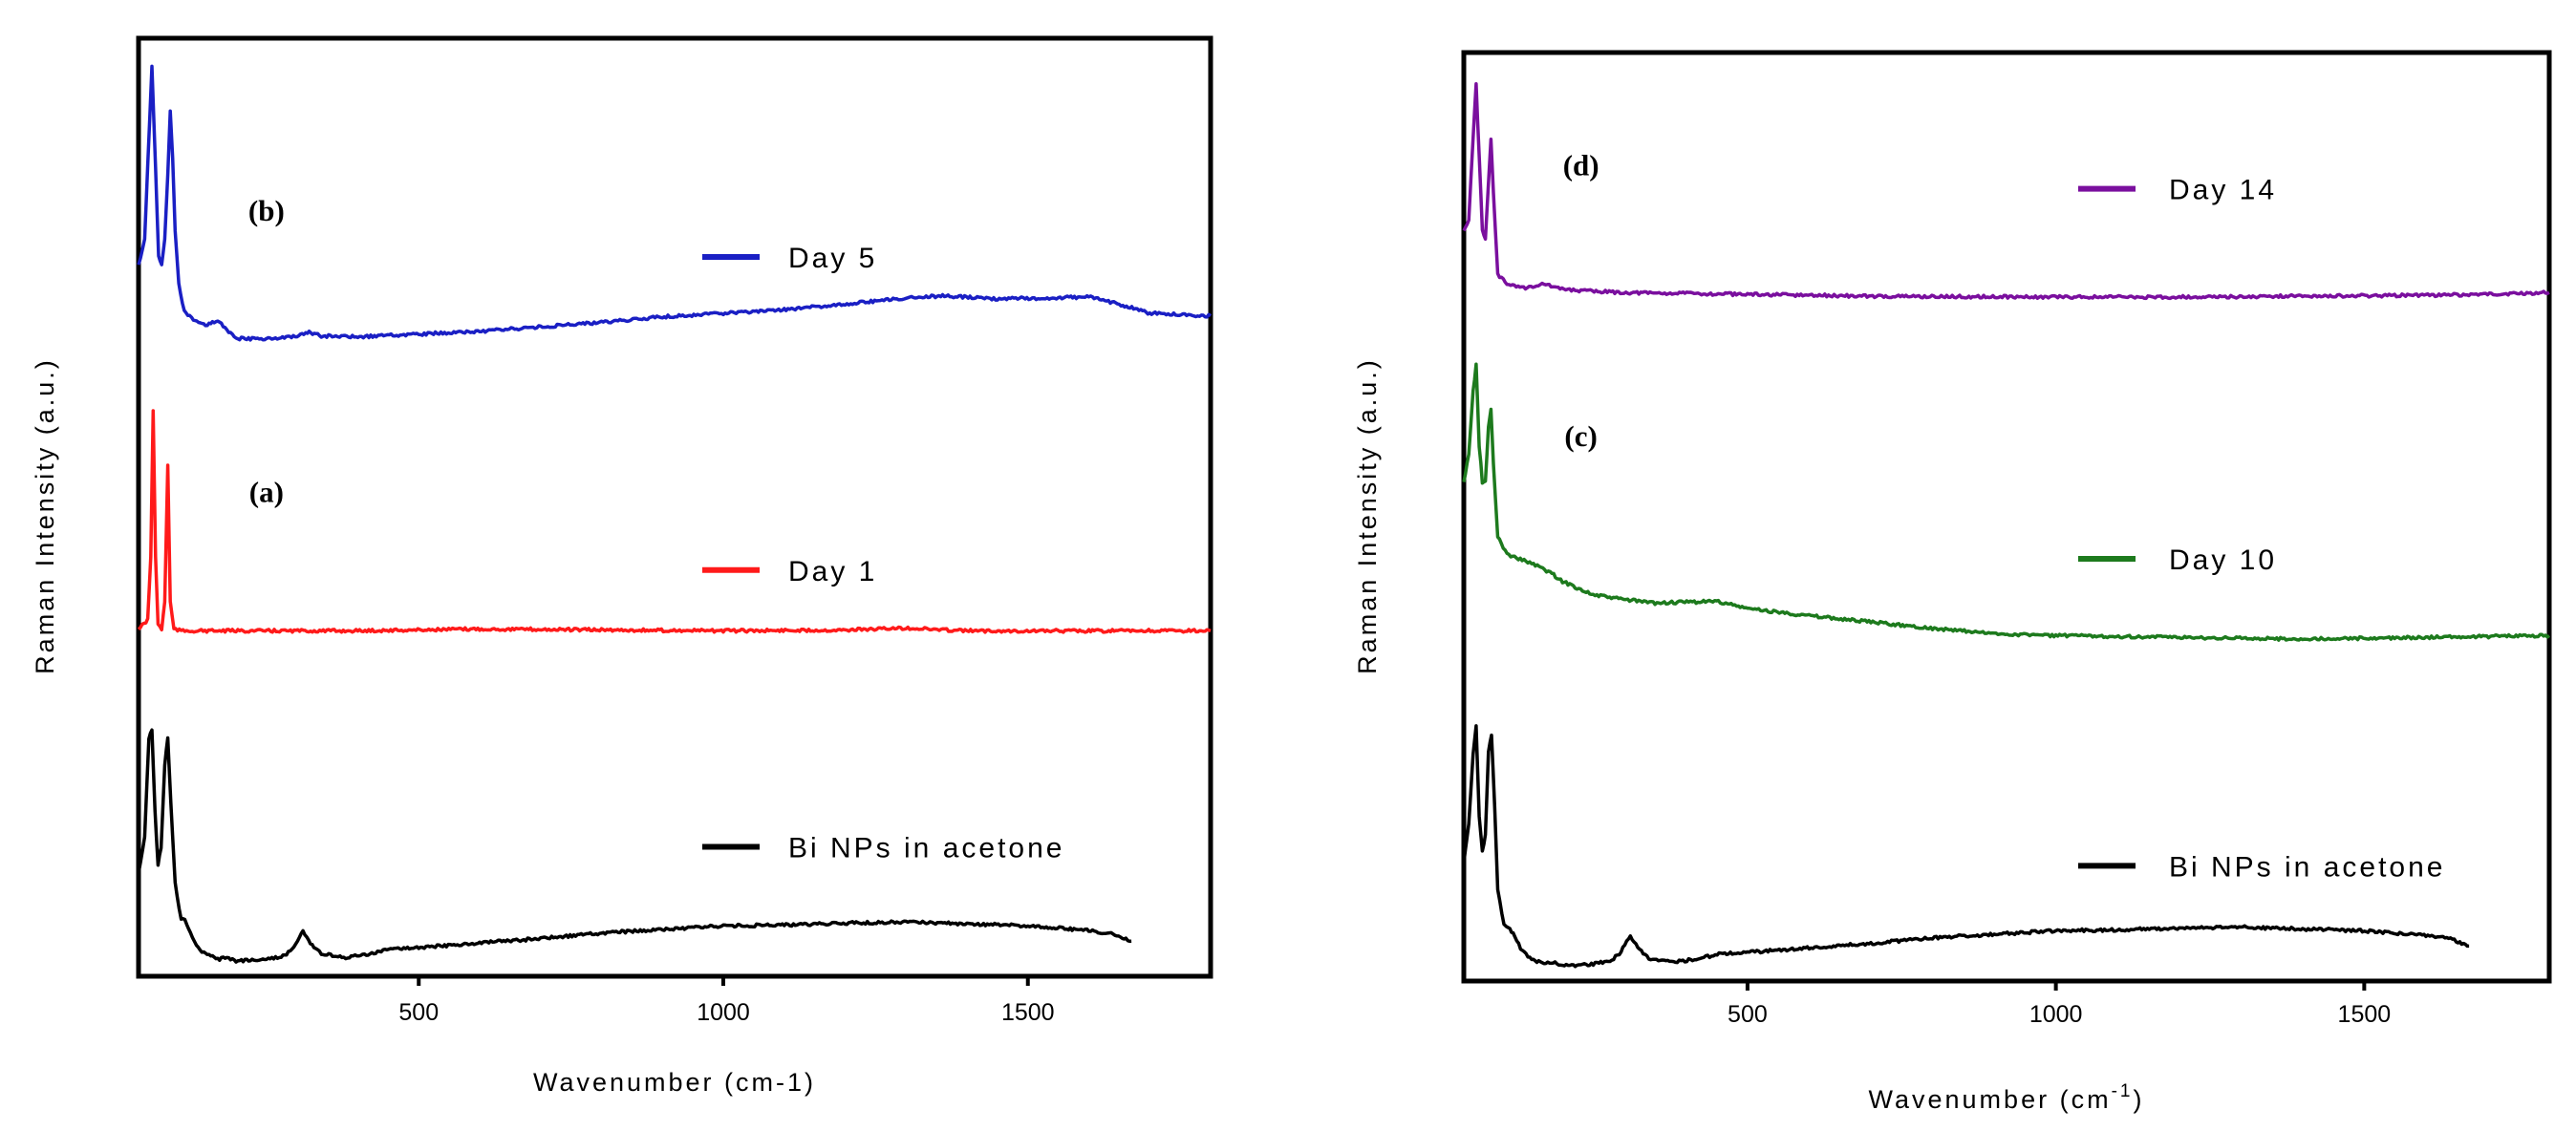 Image resolution: width=2576 pixels, height=1131 pixels. Describe the element at coordinates (1367, 515) in the screenshot. I see `right-y-axis-label: Raman Intensity (a.u.)` at that location.